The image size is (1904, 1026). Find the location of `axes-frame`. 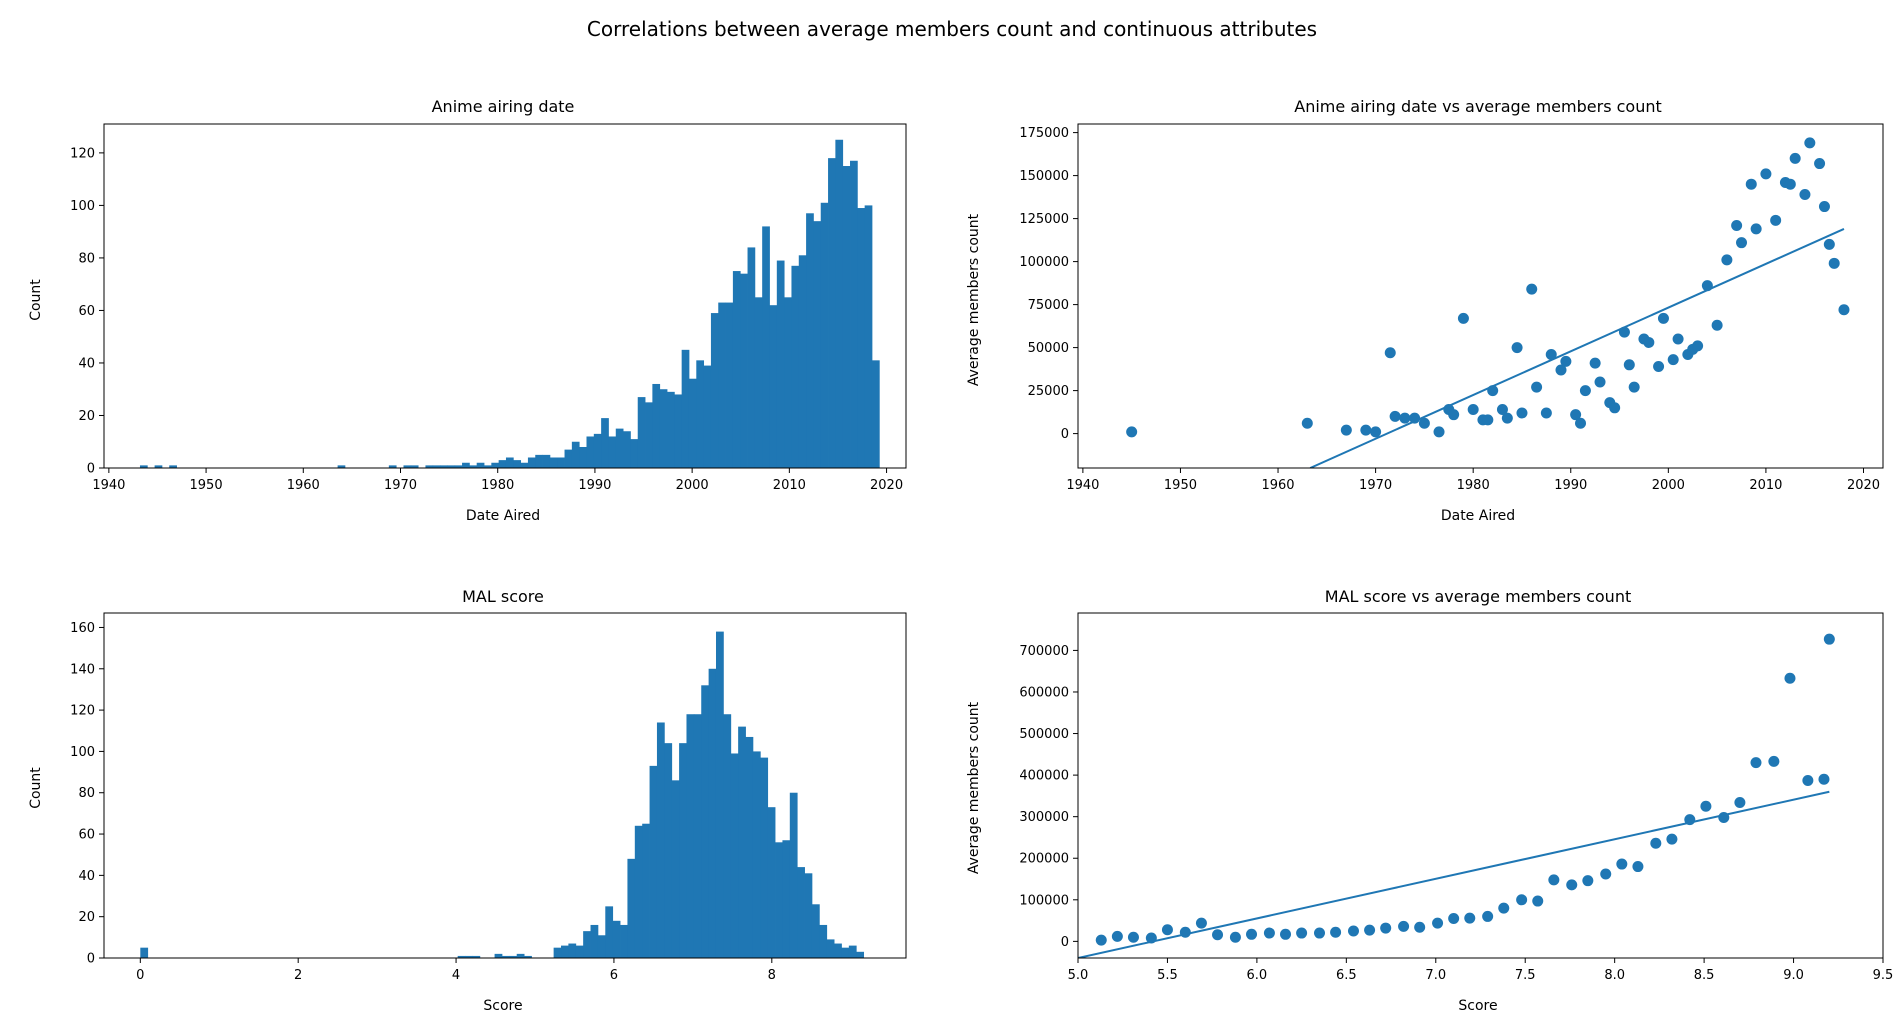

axes-frame is located at coordinates (505, 296).